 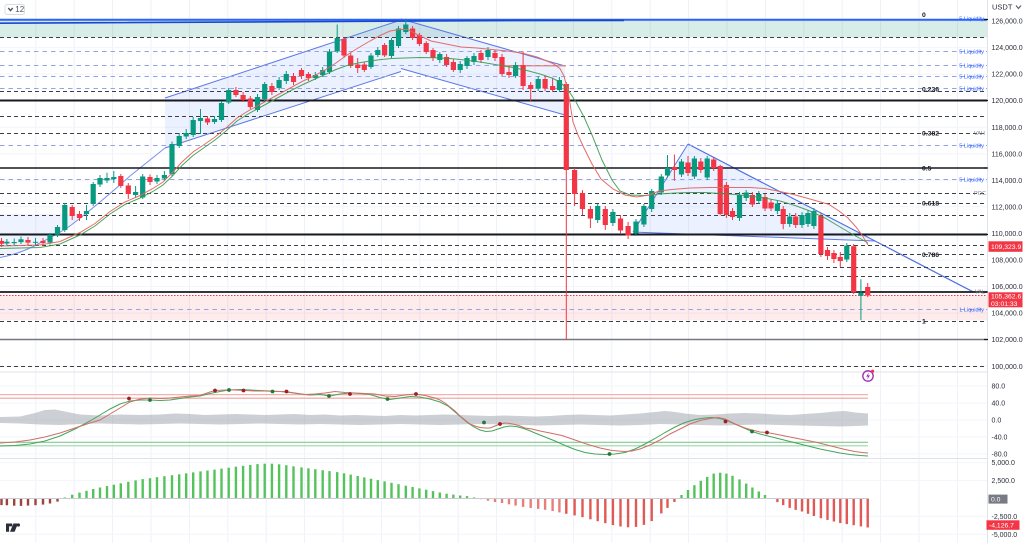 What do you see at coordinates (930, 90) in the screenshot?
I see `svg-text: 0.236` at bounding box center [930, 90].